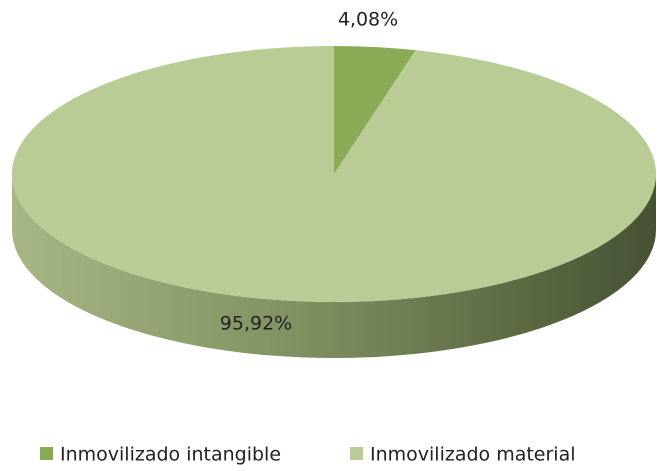 The image size is (657, 471). Describe the element at coordinates (375, 110) in the screenshot. I see `pie-slice` at that location.